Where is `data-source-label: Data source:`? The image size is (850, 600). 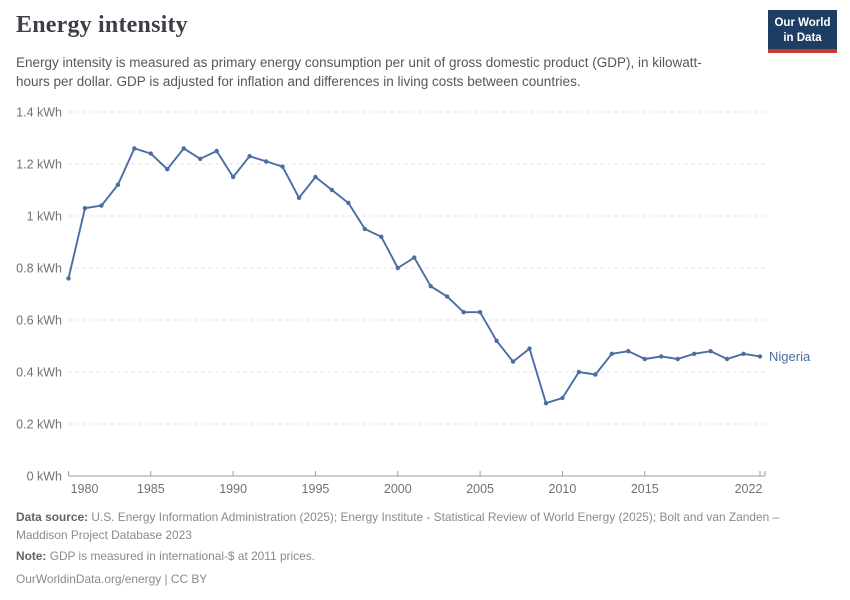 data-source-label: Data source: is located at coordinates (52, 517).